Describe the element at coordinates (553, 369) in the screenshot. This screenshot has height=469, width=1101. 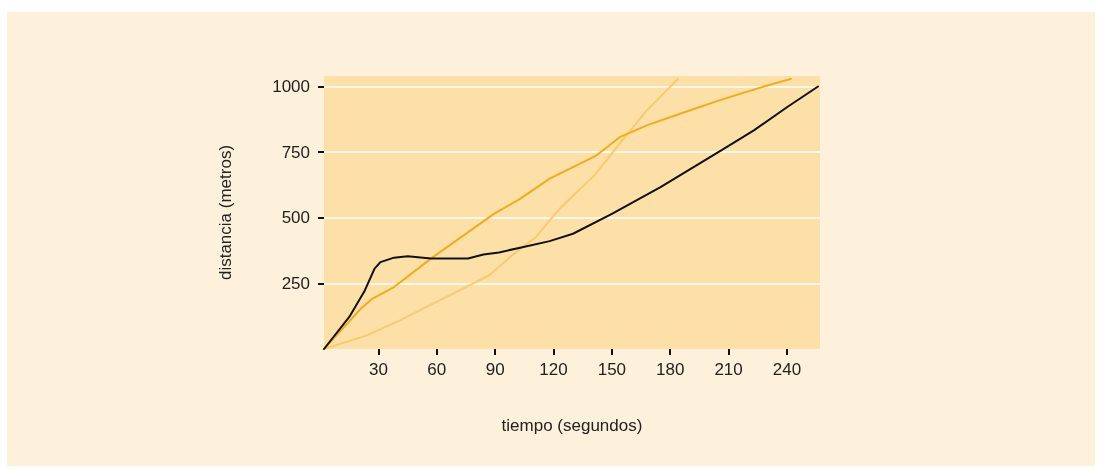
I see `x-tick-label: 120` at that location.